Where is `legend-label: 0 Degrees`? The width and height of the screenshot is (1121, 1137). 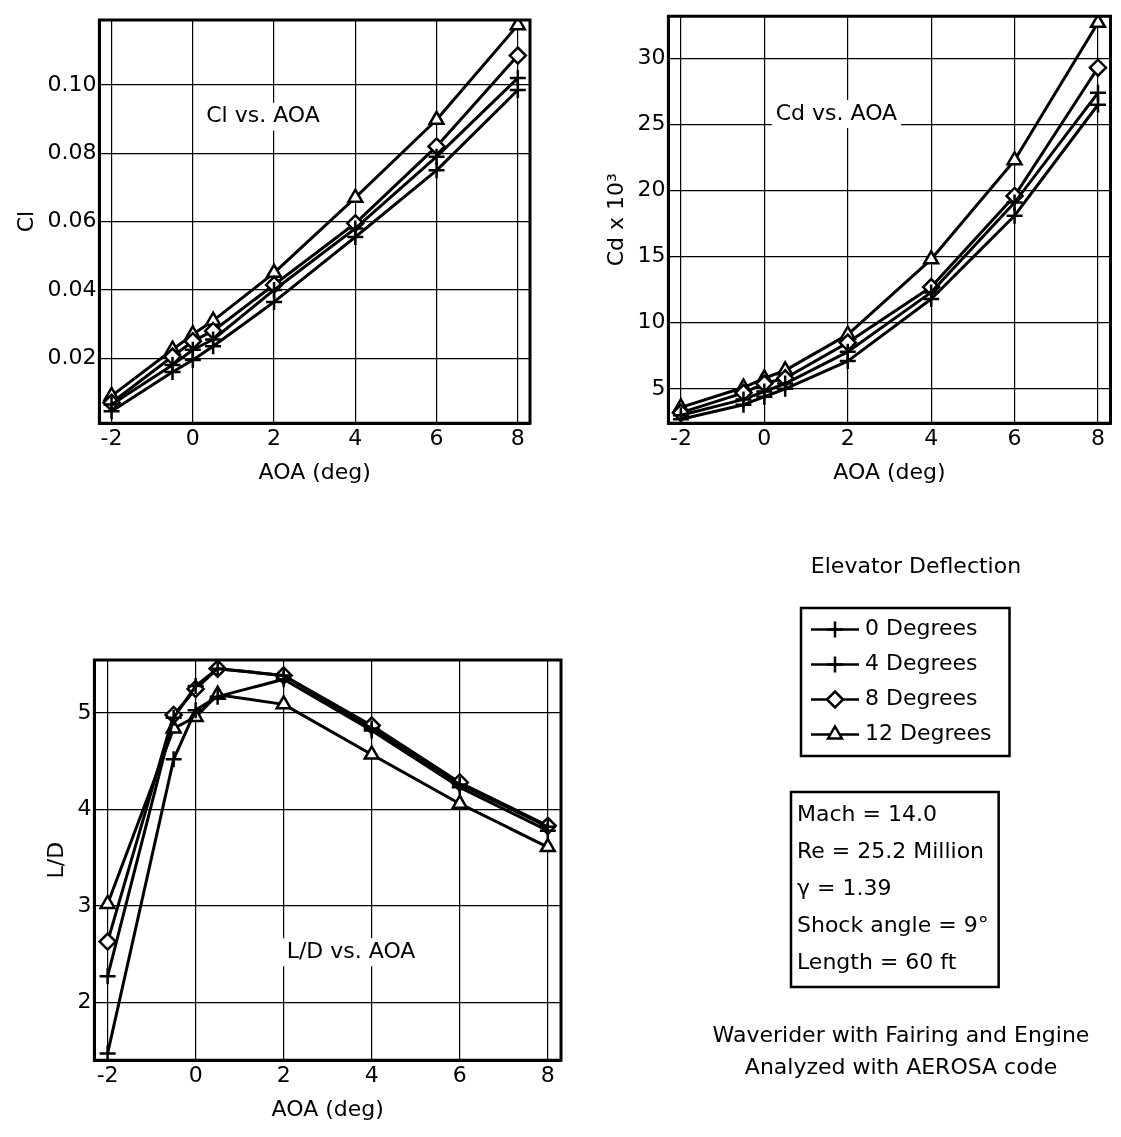
legend-label: 0 Degrees is located at coordinates (921, 628).